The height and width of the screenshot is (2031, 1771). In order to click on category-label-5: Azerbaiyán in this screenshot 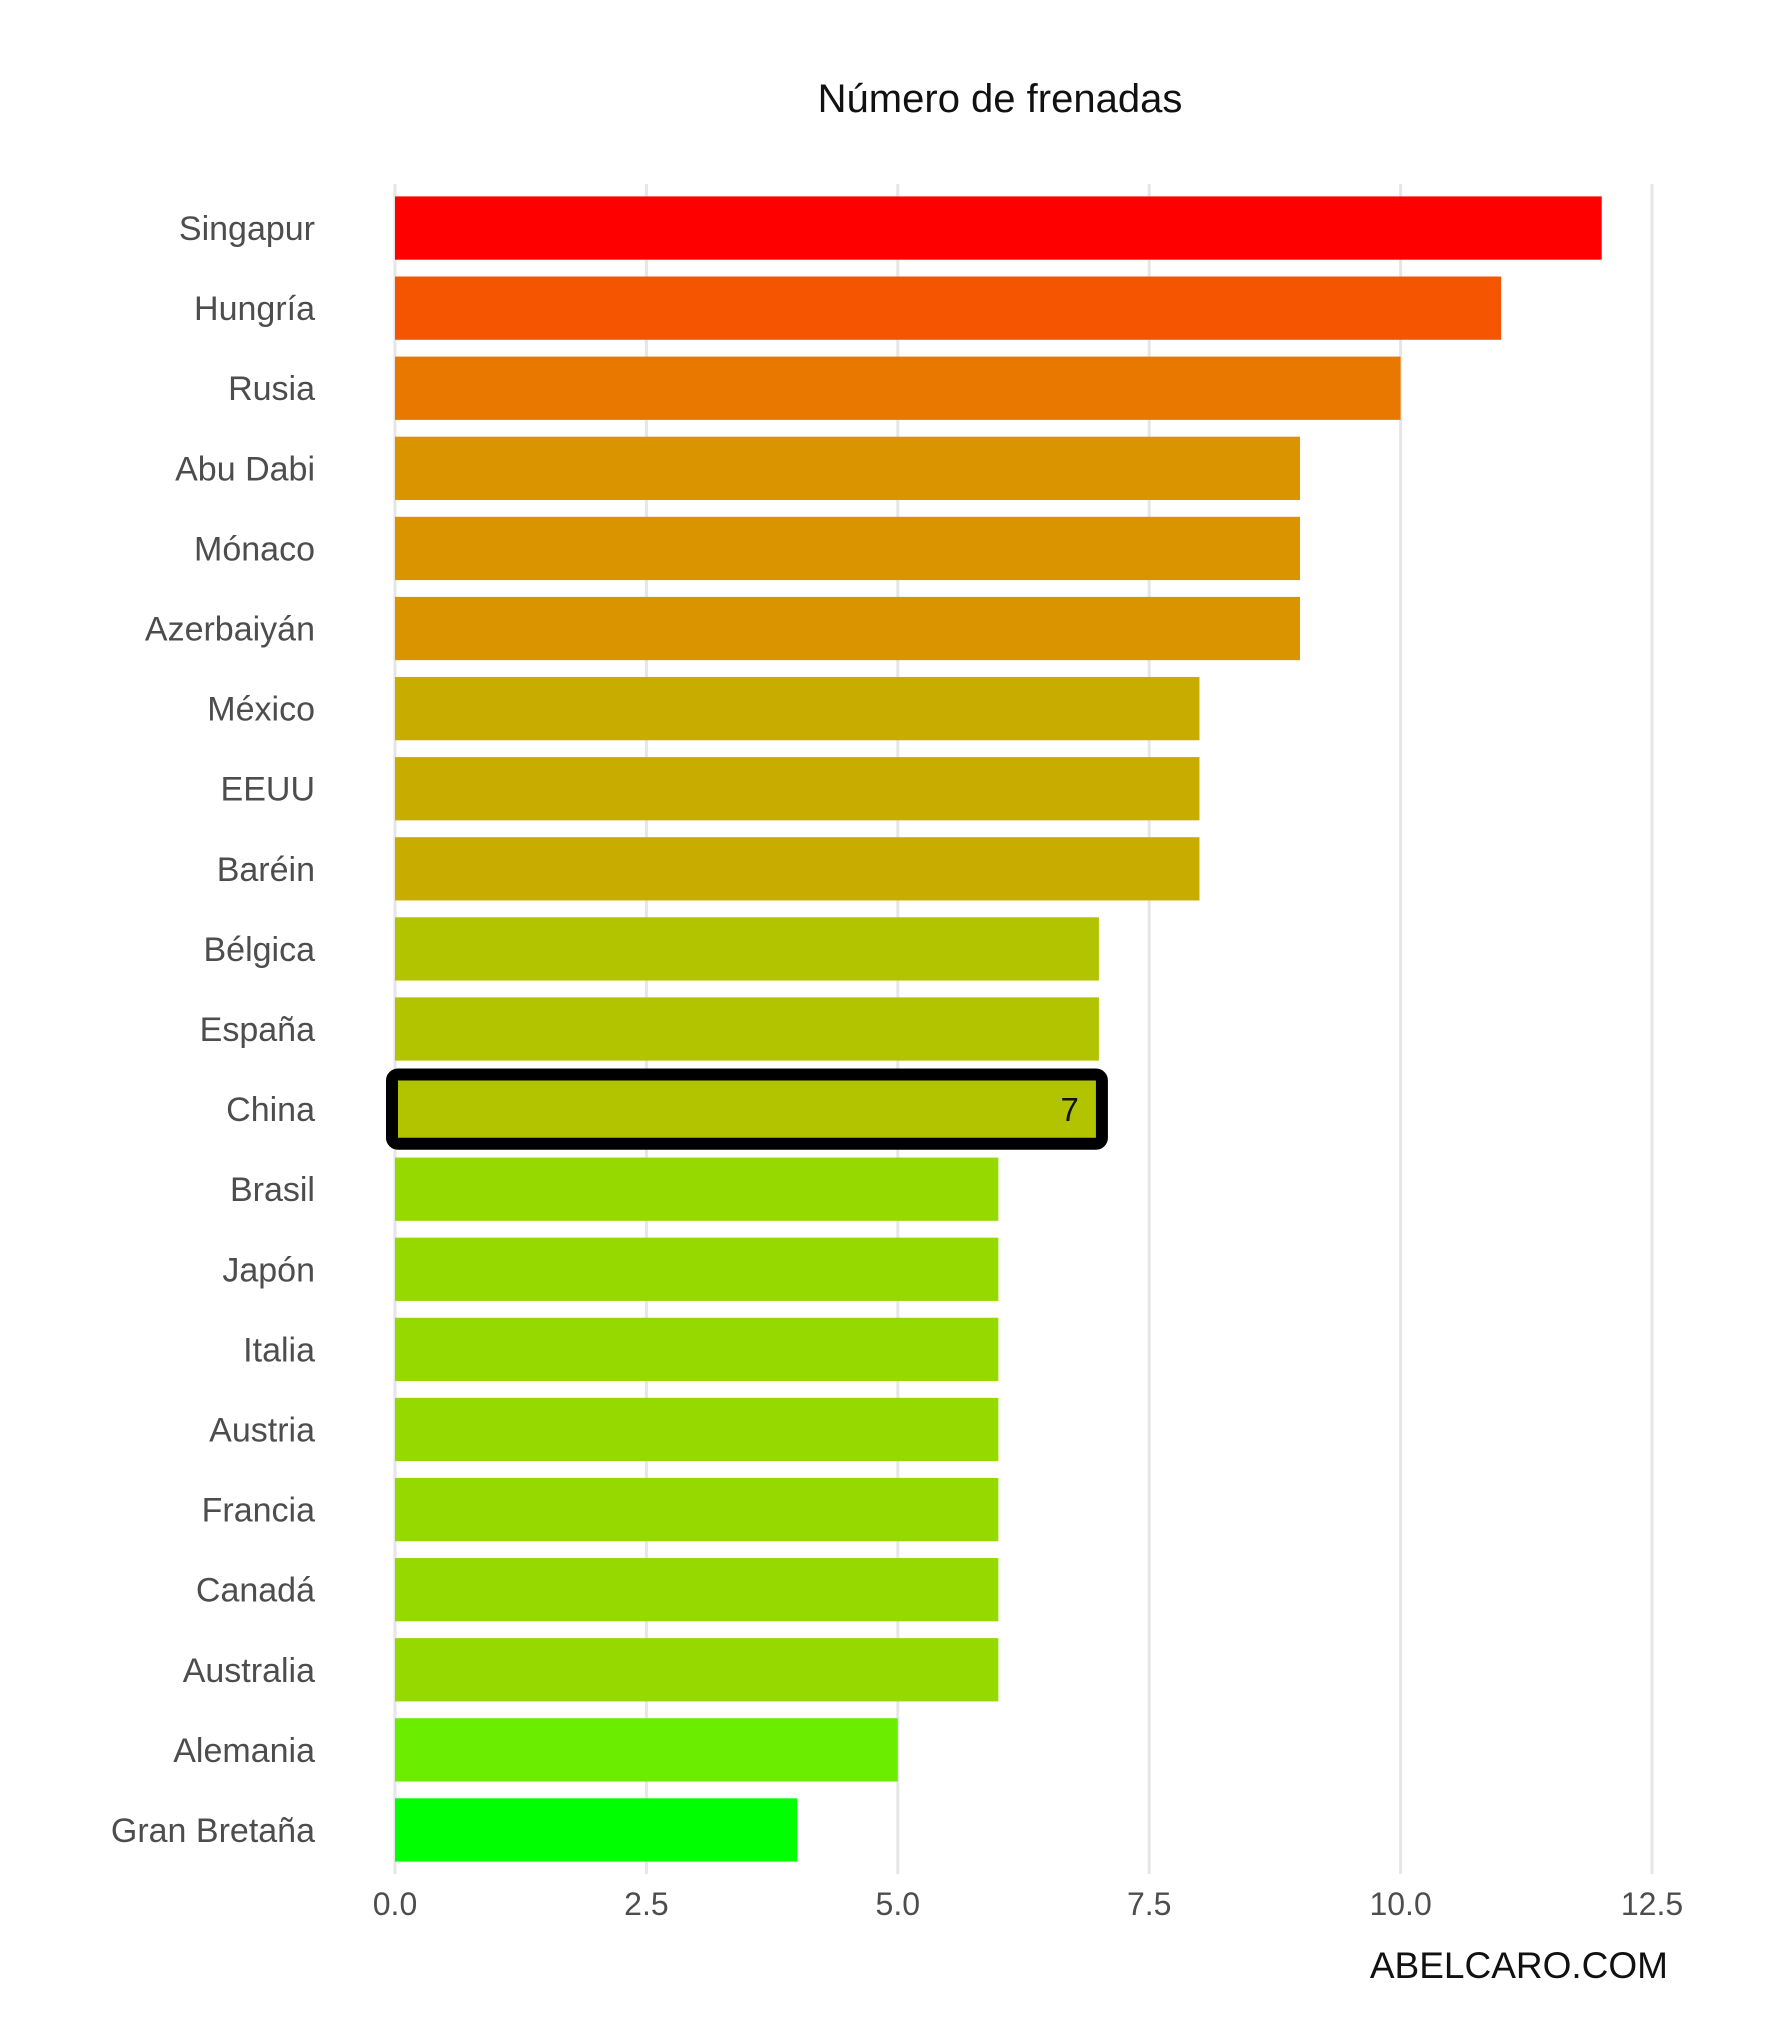, I will do `click(230, 630)`.